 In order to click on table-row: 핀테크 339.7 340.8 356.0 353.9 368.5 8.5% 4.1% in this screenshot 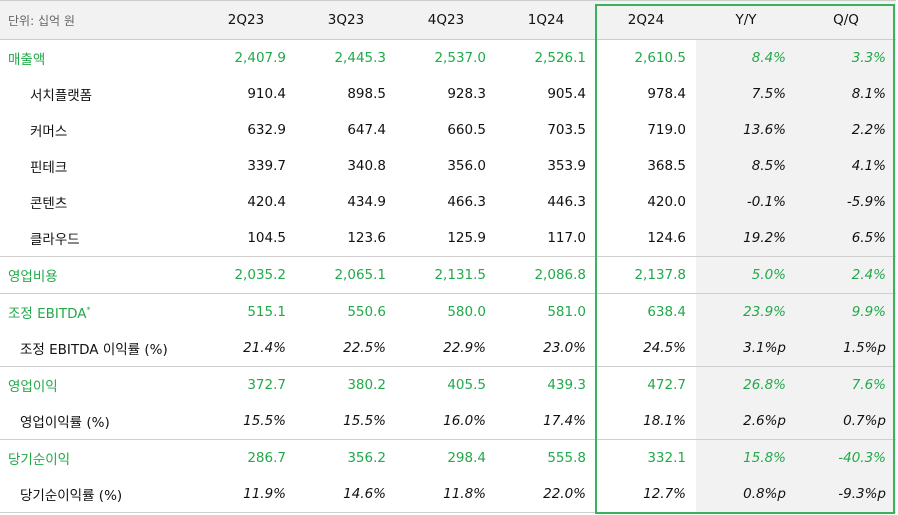, I will do `click(448, 166)`.